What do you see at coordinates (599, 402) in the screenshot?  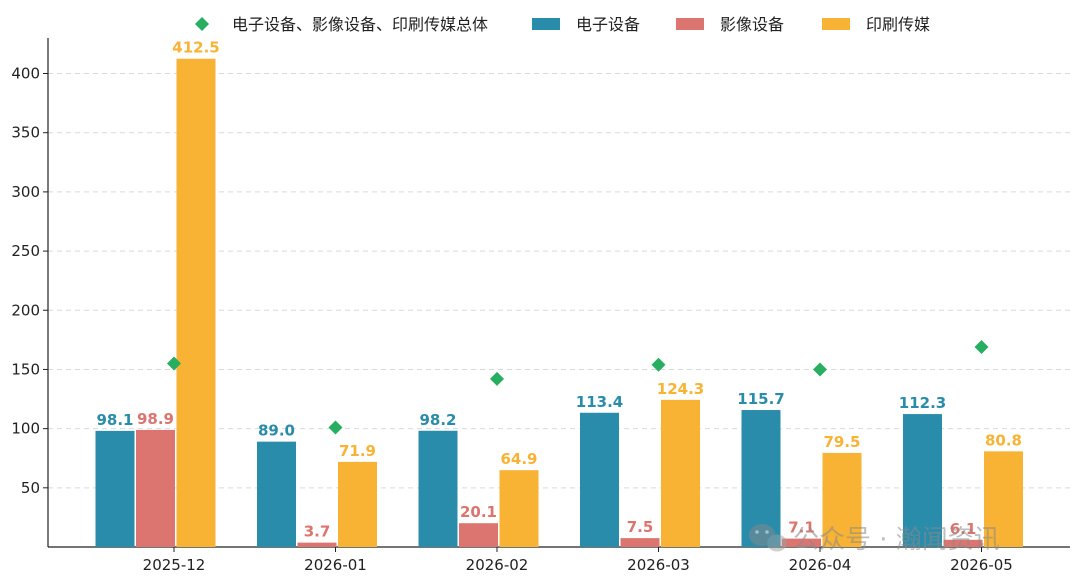 I see `data-label: 113.4` at bounding box center [599, 402].